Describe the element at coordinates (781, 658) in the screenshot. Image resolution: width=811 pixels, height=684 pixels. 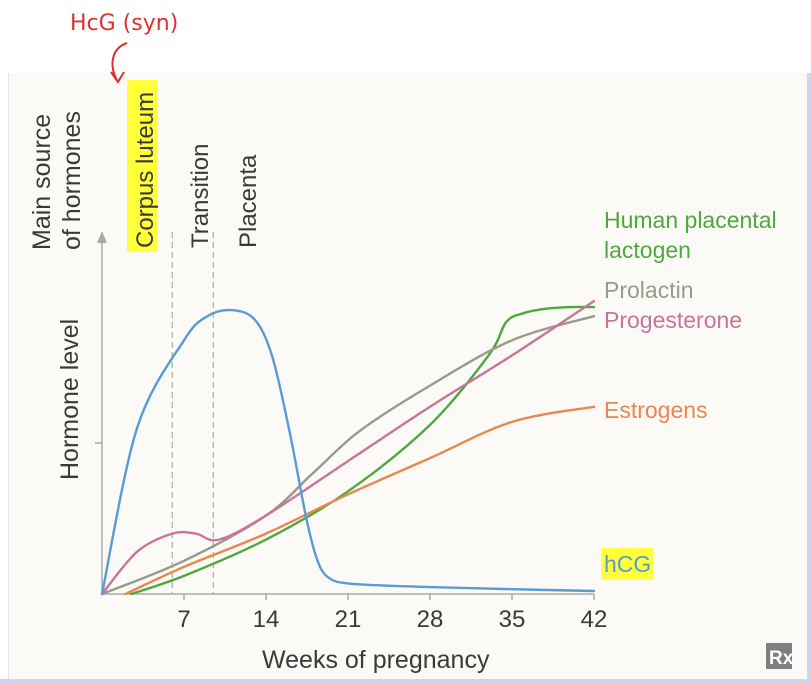
I see `rx-logo-text: Rx` at that location.